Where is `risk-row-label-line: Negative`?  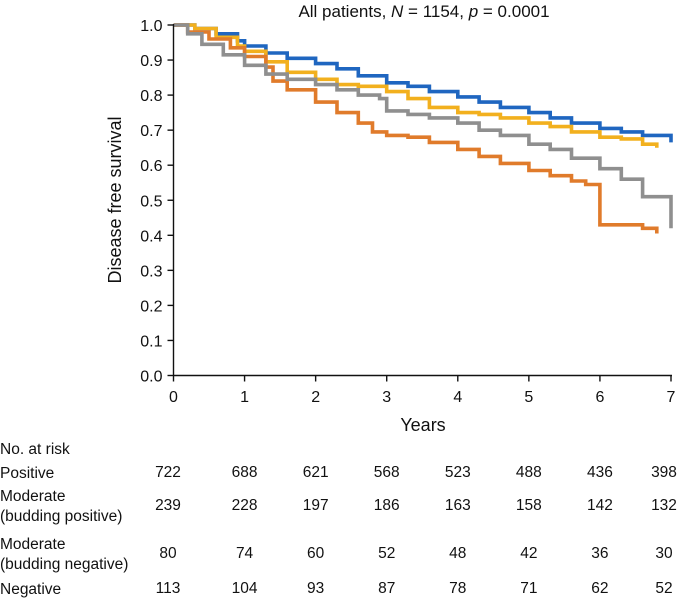 risk-row-label-line: Negative is located at coordinates (31, 589).